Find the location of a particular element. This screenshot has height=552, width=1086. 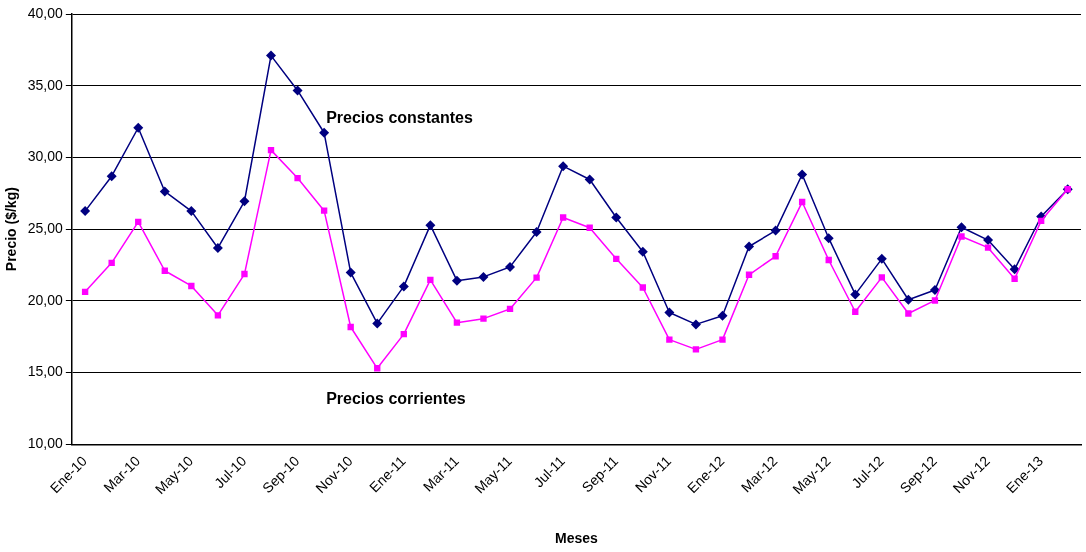

y-tick-label: 40,00 is located at coordinates (45, 12).